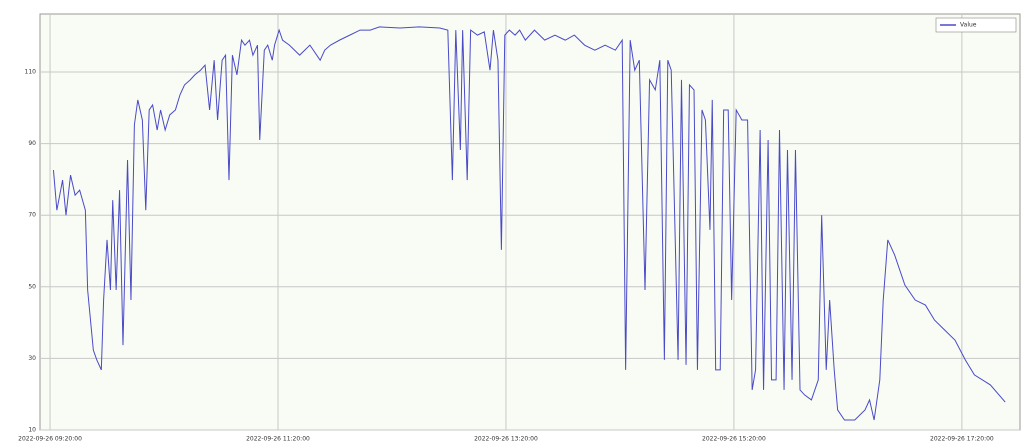  I want to click on y-tick-label: 110, so click(31, 71).